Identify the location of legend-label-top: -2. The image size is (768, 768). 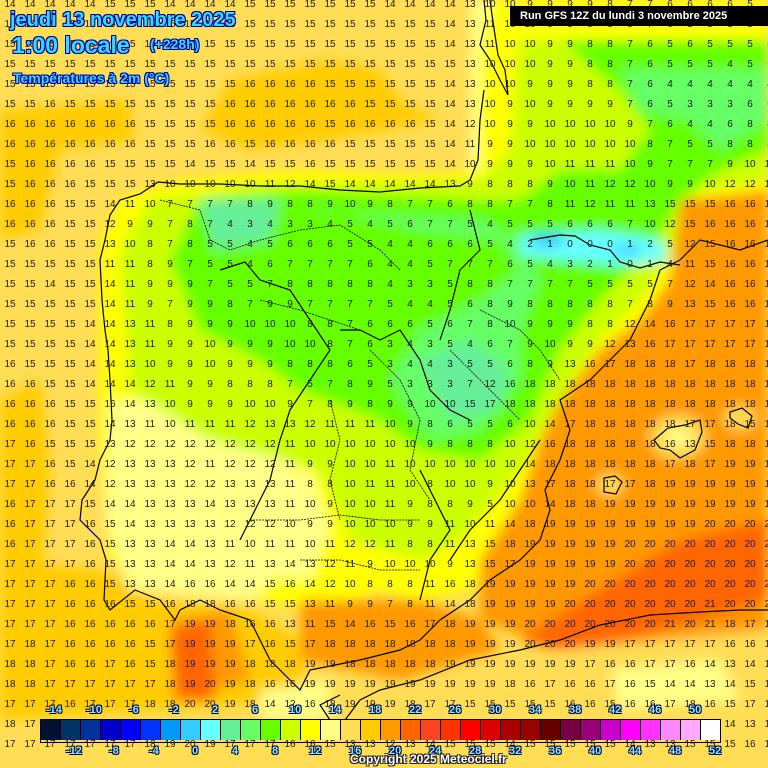
(174, 710).